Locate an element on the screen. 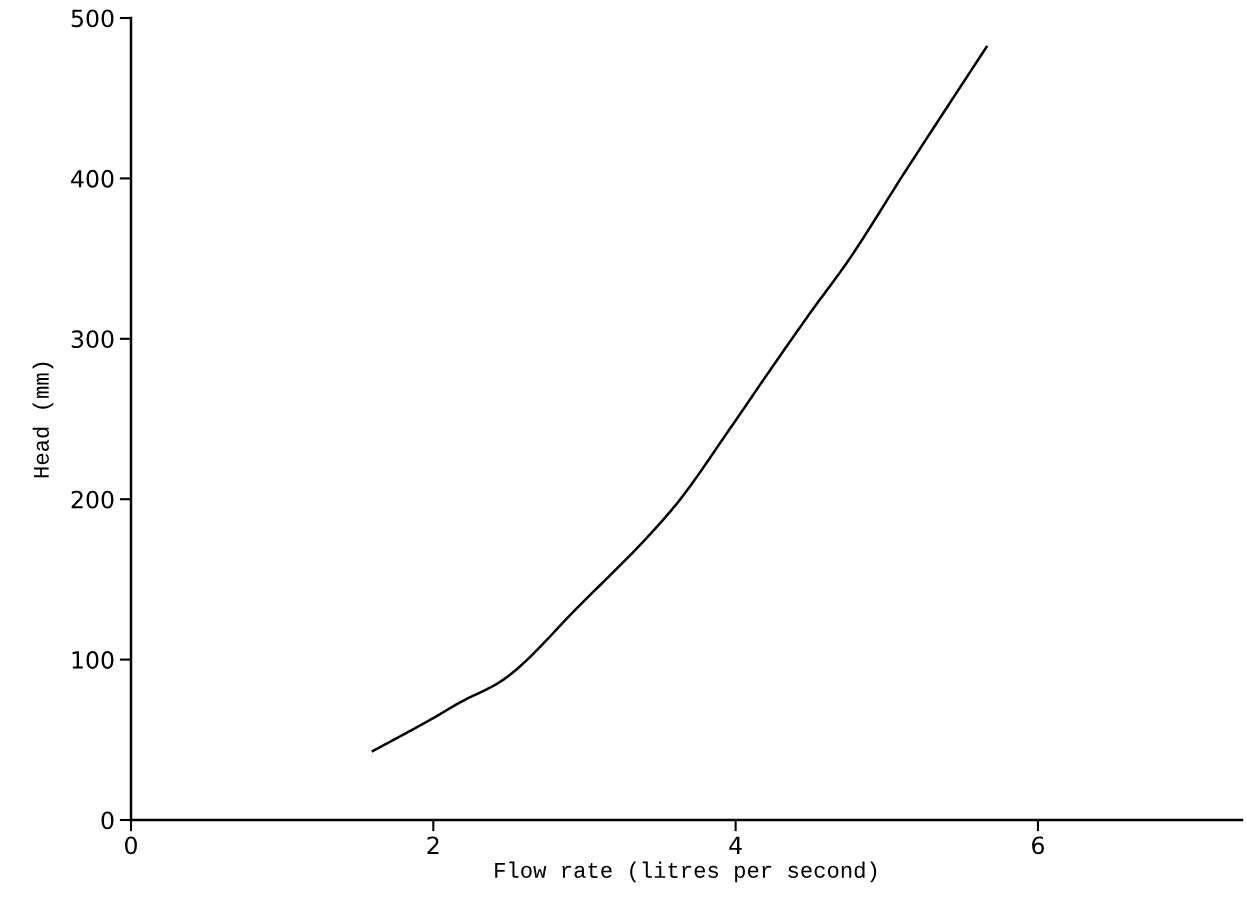  y-tick-label: 0 is located at coordinates (107, 820).